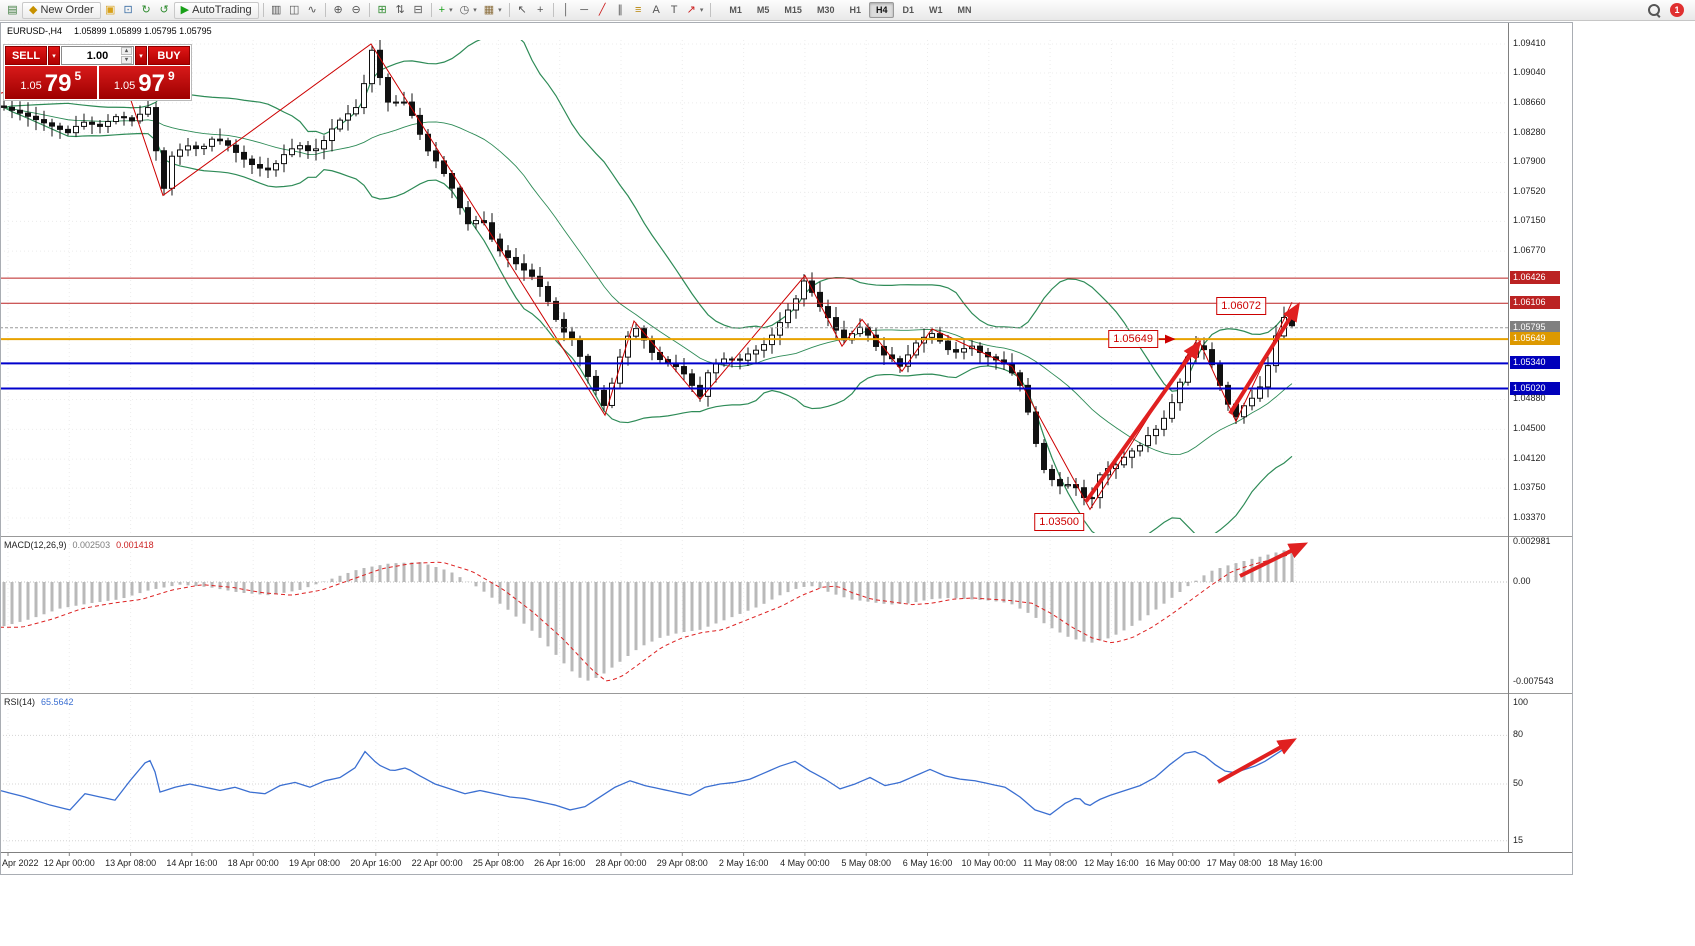  Describe the element at coordinates (35, 545) in the screenshot. I see `macd-name: MACD(12,26,9)` at that location.